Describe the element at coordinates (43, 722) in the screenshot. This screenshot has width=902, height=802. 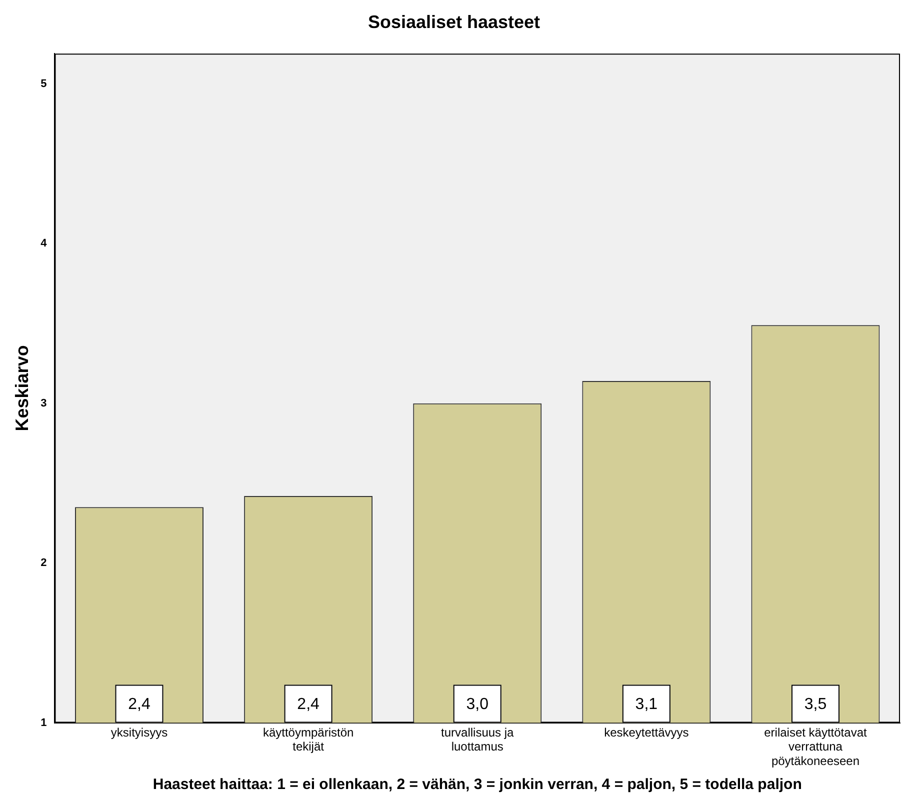
I see `y-tick-label: 1` at that location.